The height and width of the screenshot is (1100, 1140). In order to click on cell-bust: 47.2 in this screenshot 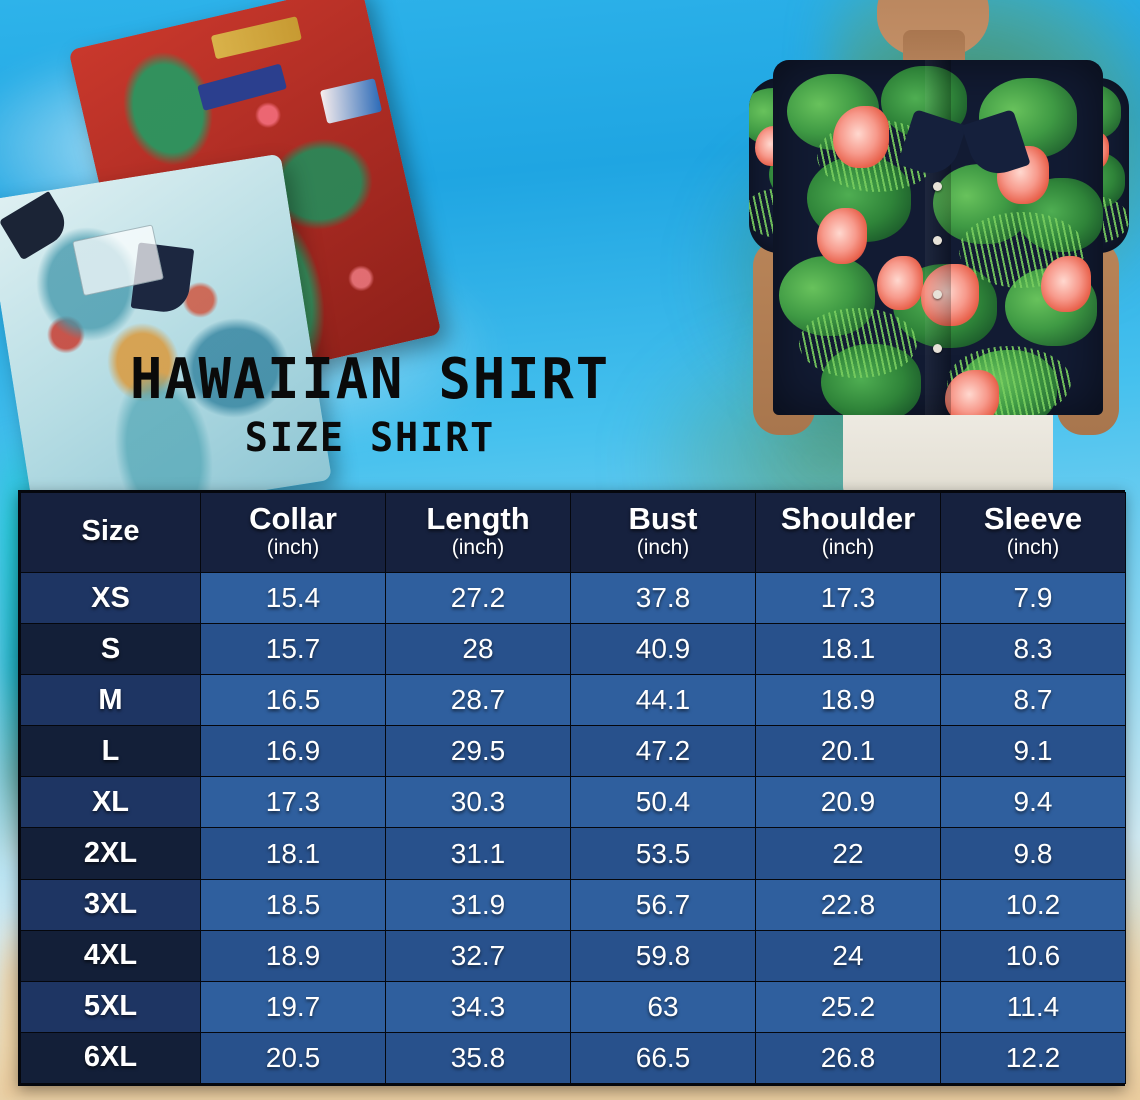, I will do `click(663, 751)`.